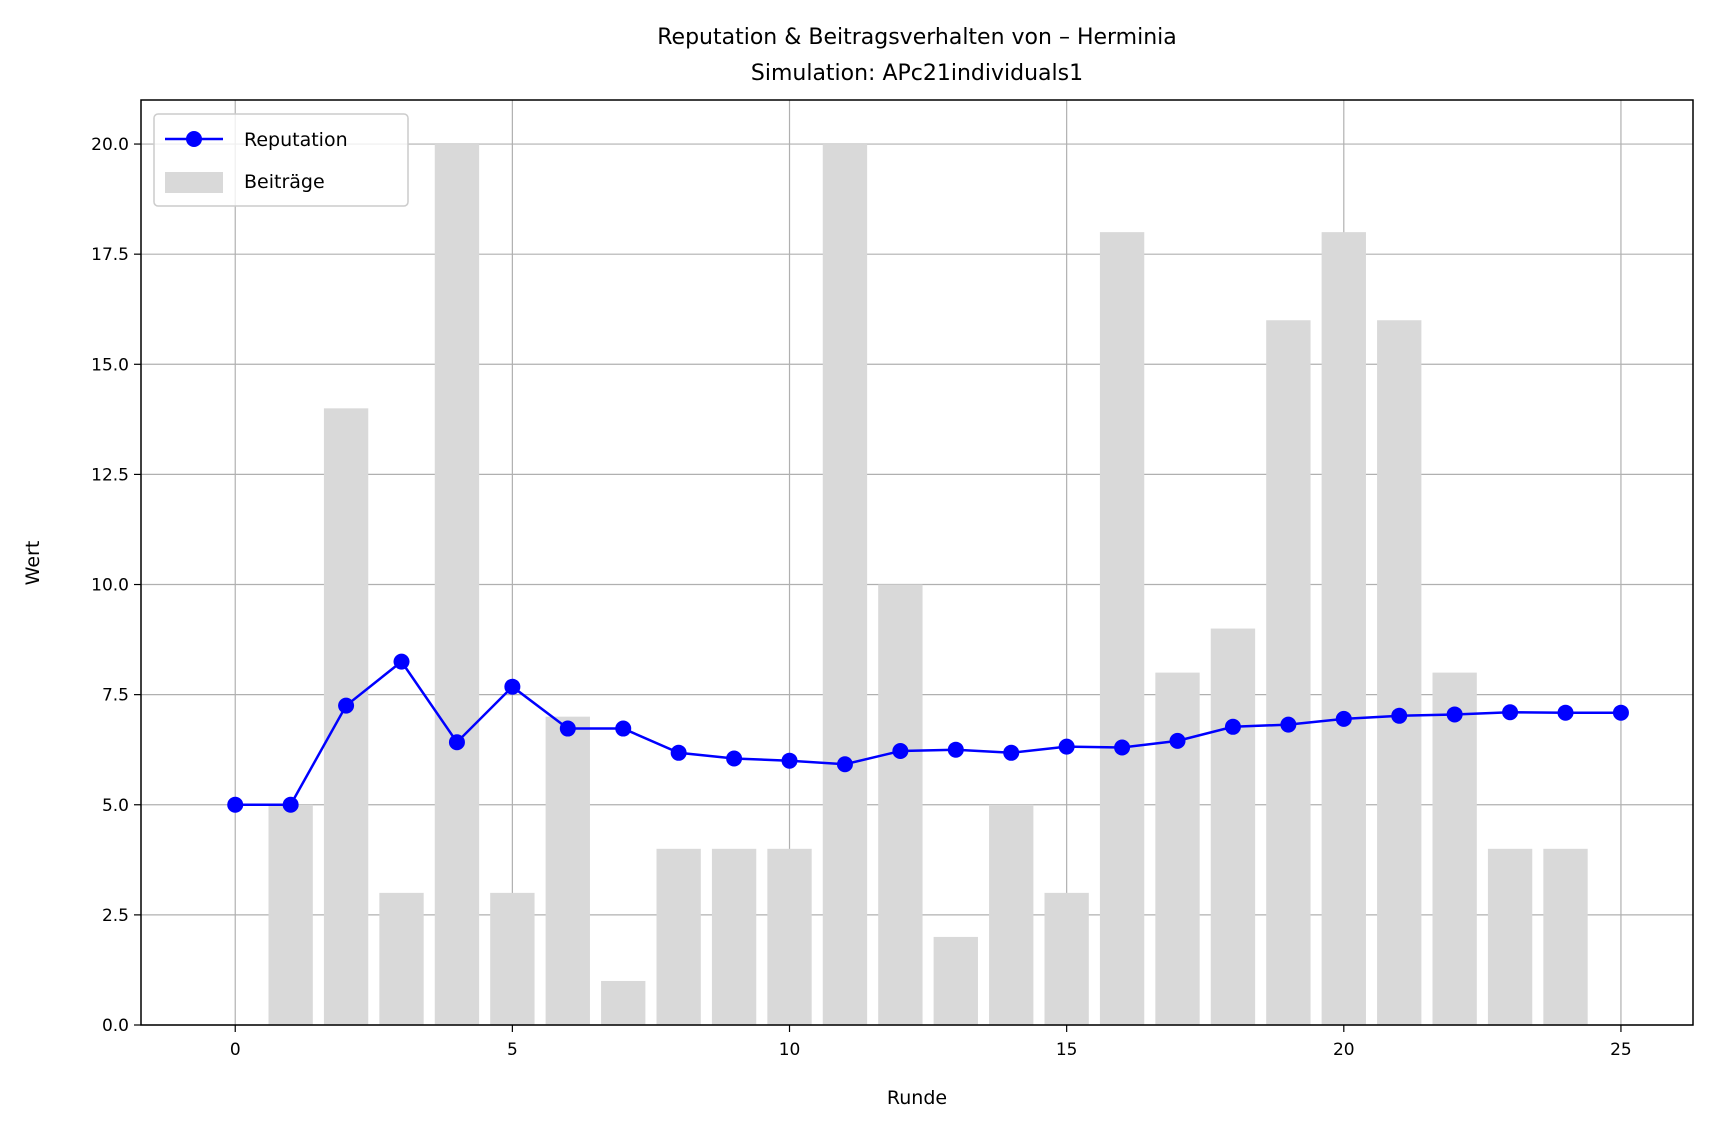 This screenshot has height=1131, width=1710. I want to click on y-tick-label: 20.0, so click(110, 145).